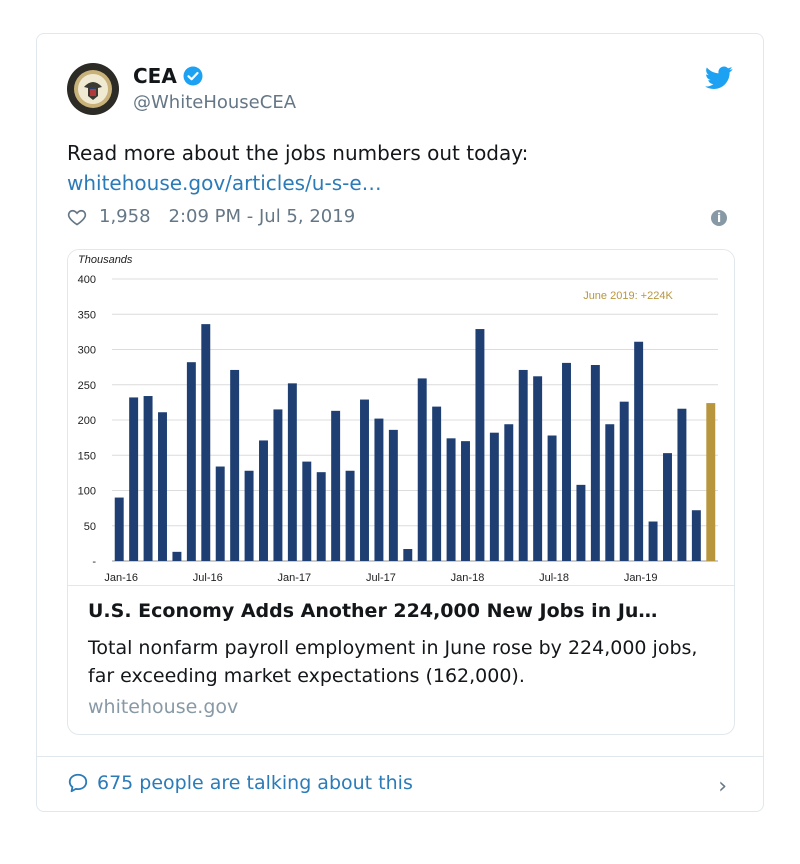  I want to click on account-name: CEA, so click(168, 76).